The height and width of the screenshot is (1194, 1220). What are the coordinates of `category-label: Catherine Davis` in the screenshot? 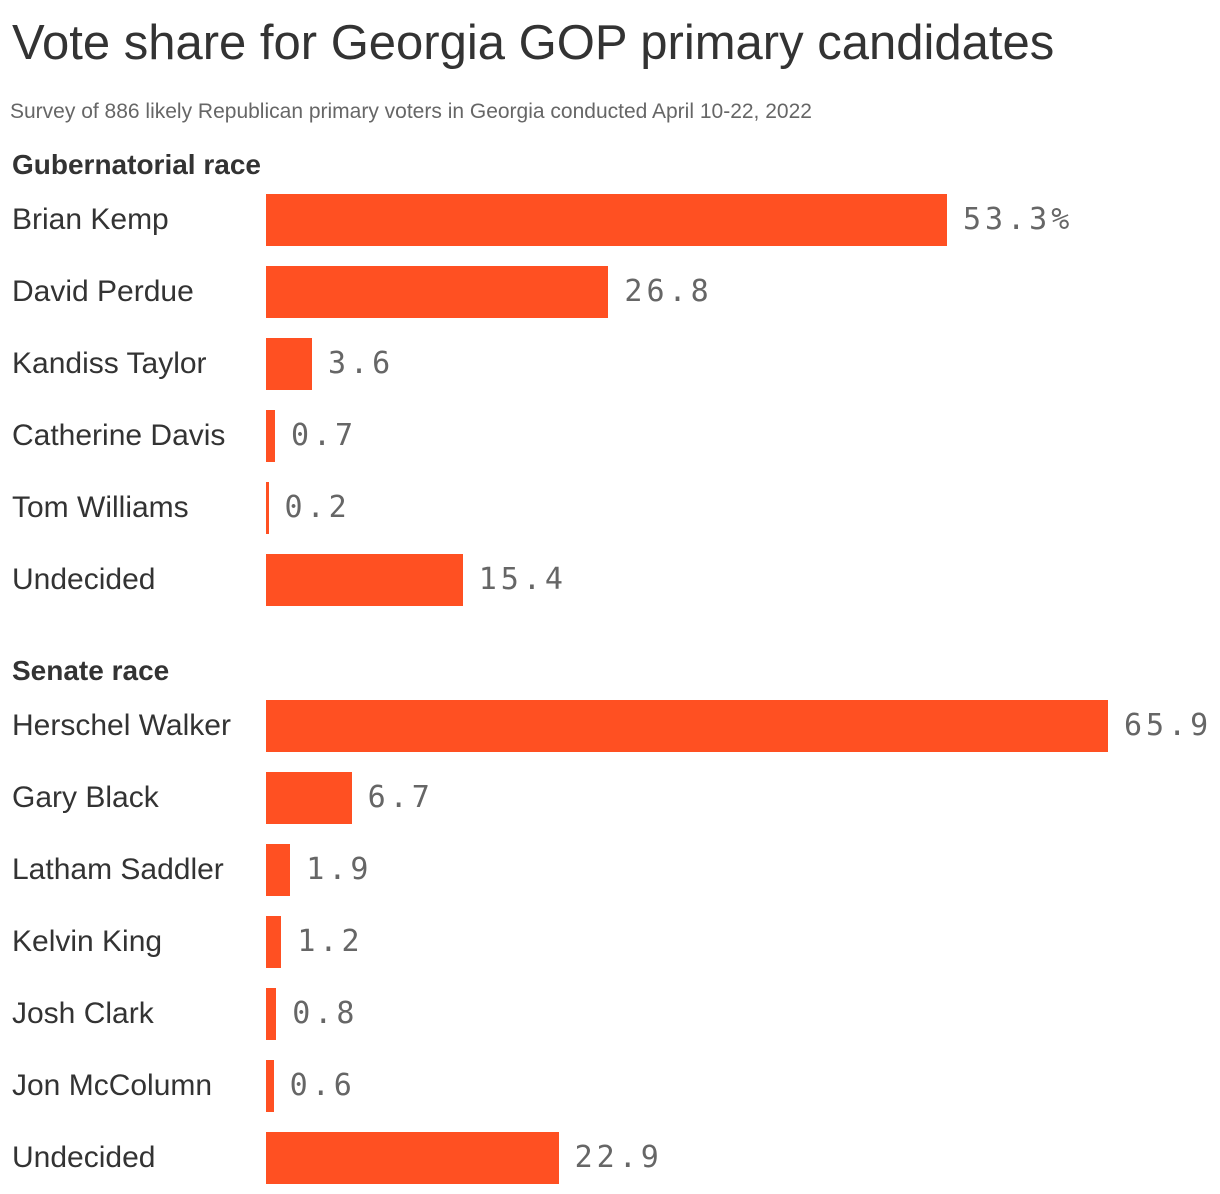 It's located at (119, 435).